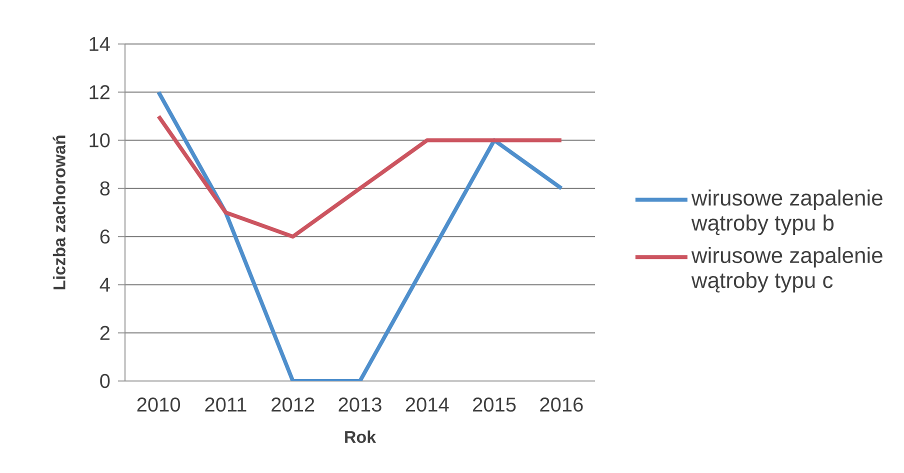 This screenshot has width=904, height=473. Describe the element at coordinates (100, 140) in the screenshot. I see `y-tick-label: 10` at that location.